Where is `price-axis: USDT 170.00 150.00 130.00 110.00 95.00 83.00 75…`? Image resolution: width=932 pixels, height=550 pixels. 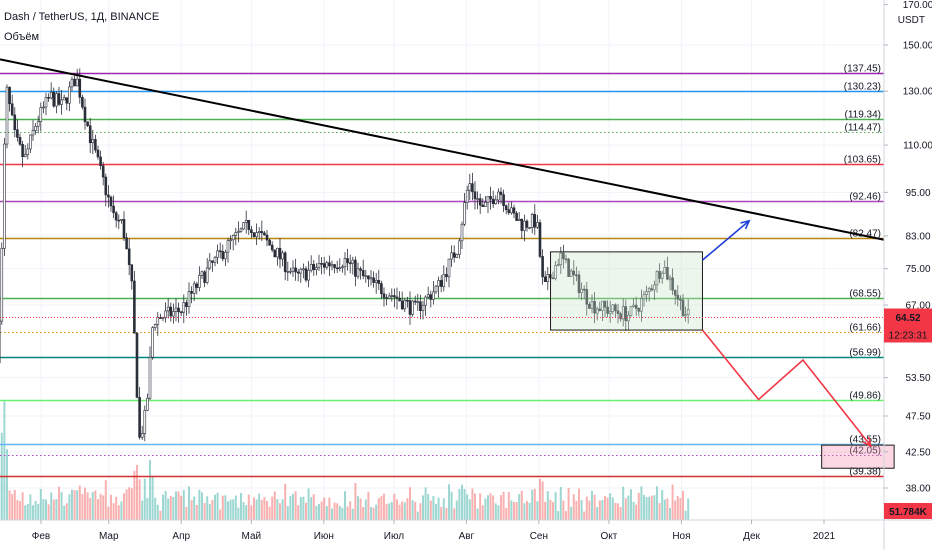
price-axis: USDT 170.00 150.00 130.00 110.00 95.00 83.00 75… is located at coordinates (908, 247).